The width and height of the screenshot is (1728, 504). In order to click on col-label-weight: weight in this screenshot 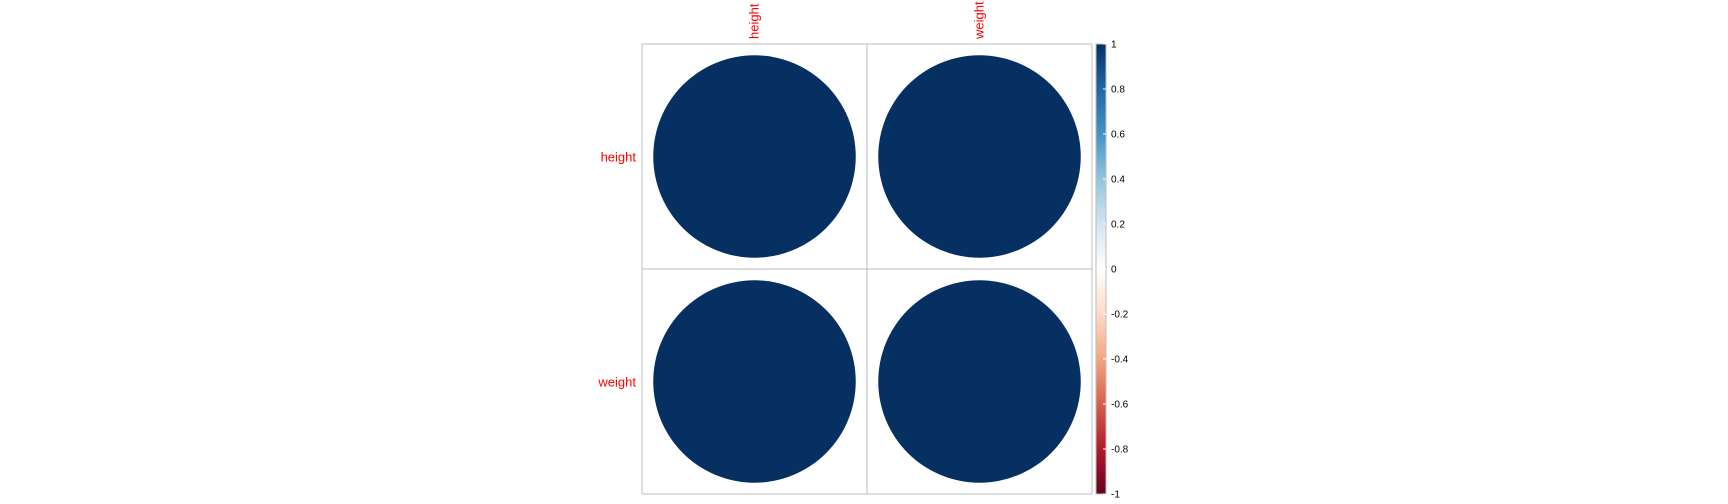, I will do `click(979, 20)`.